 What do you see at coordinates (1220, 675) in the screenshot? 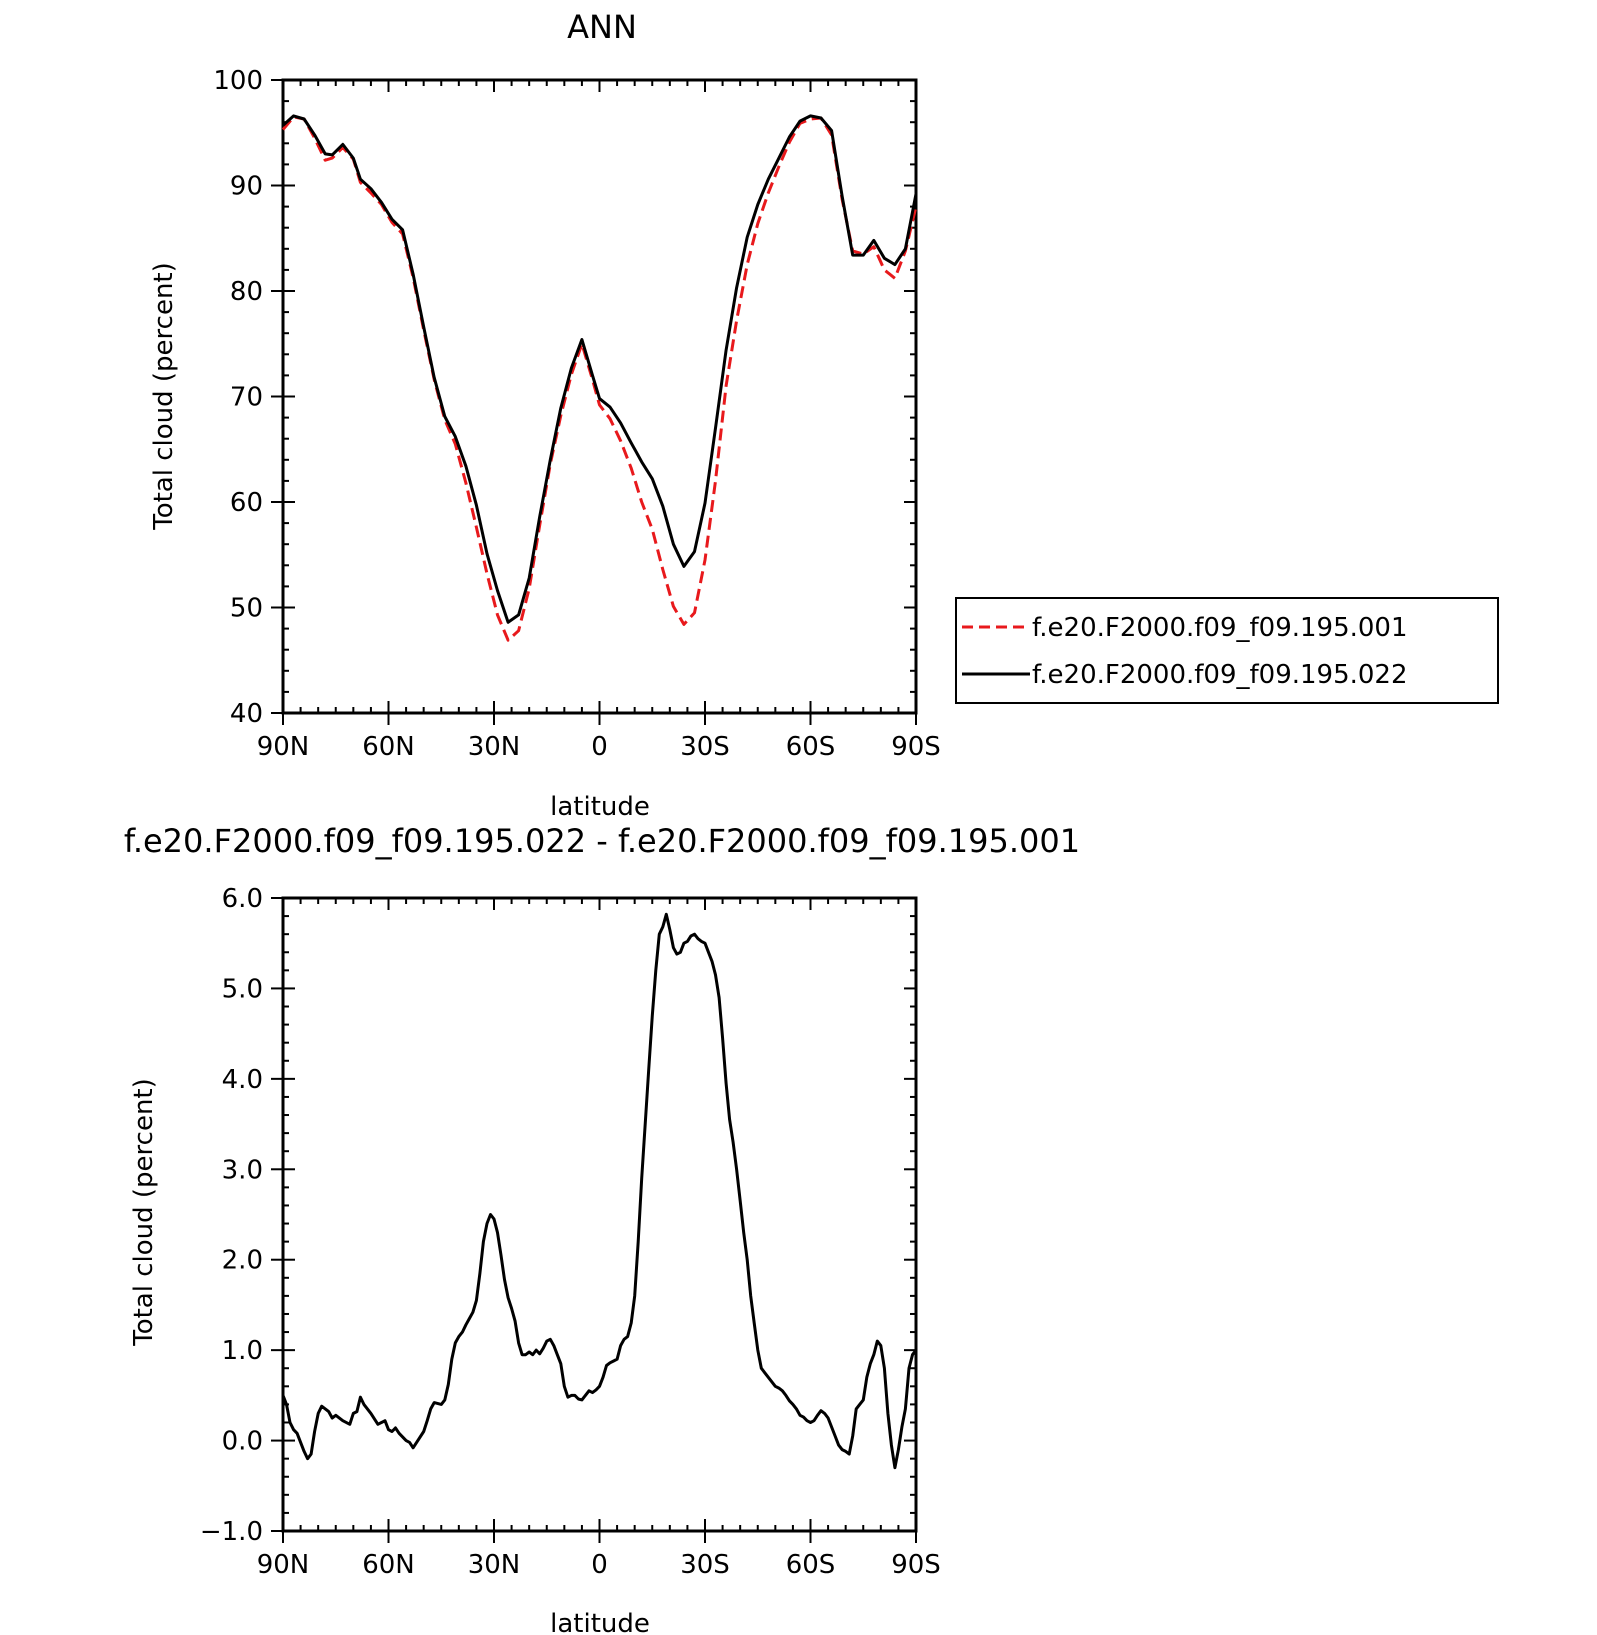
I see `legend-label-1: f.e20.F2000.f09_f09.195.022` at bounding box center [1220, 675].